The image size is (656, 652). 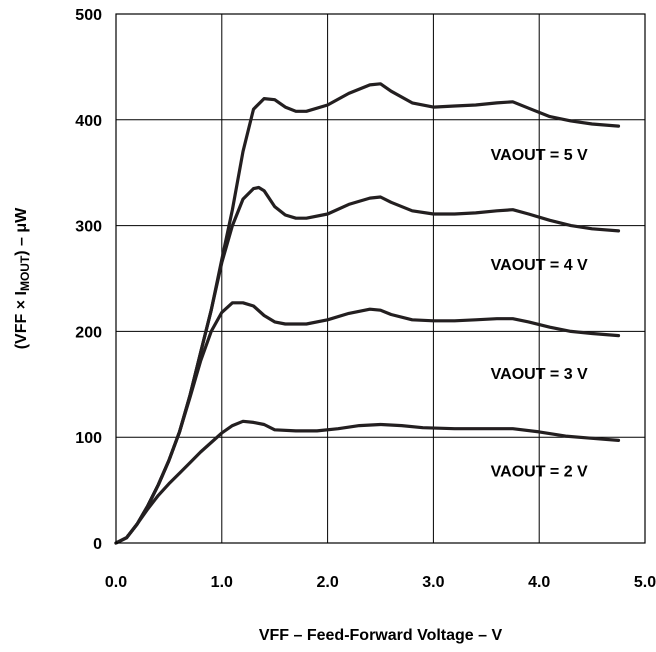 I want to click on y-axis-label-subscript: MOUT, so click(x=25, y=273).